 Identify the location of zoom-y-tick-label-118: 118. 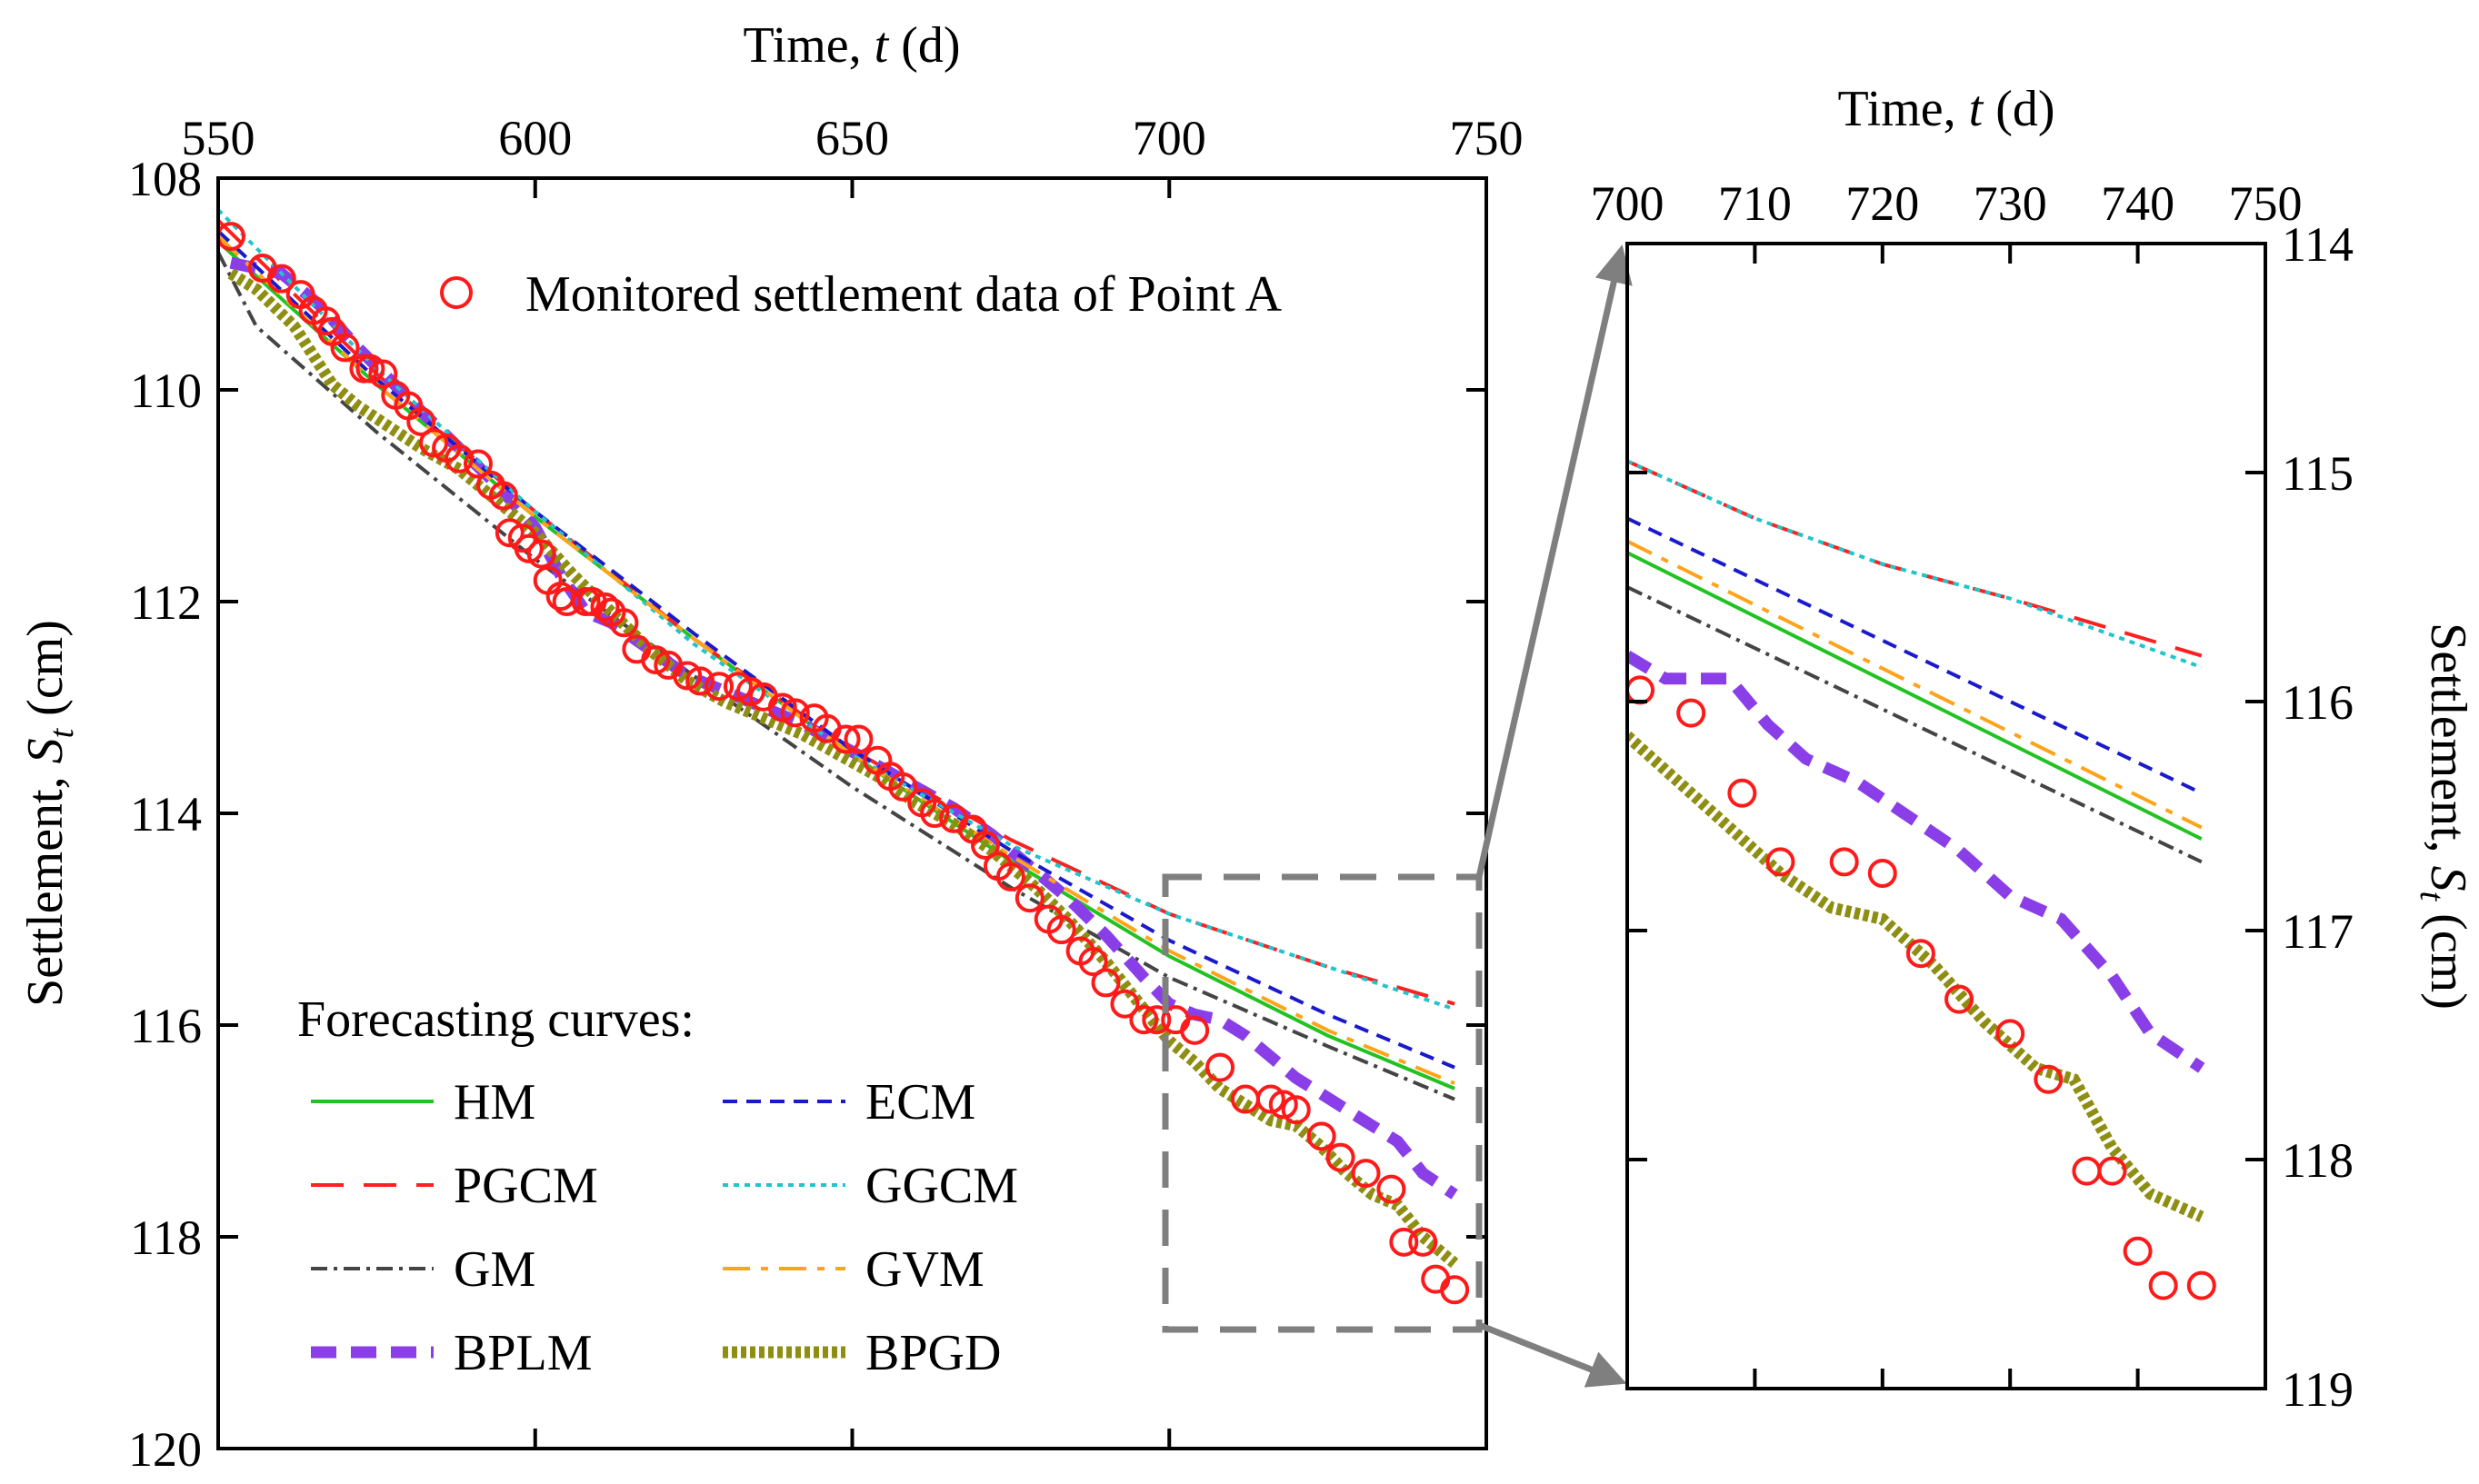
(2318, 1160).